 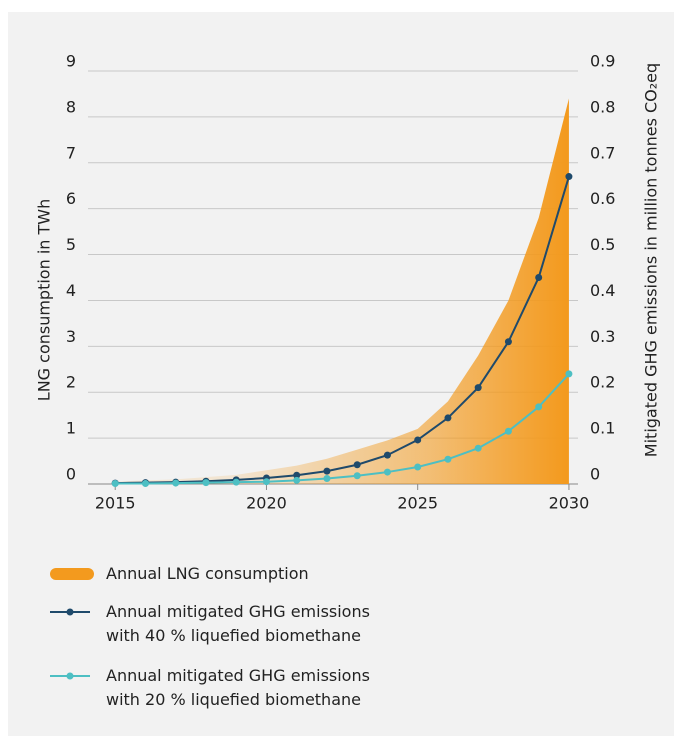 What do you see at coordinates (602, 198) in the screenshot?
I see `y2-tick-label: 0.6` at bounding box center [602, 198].